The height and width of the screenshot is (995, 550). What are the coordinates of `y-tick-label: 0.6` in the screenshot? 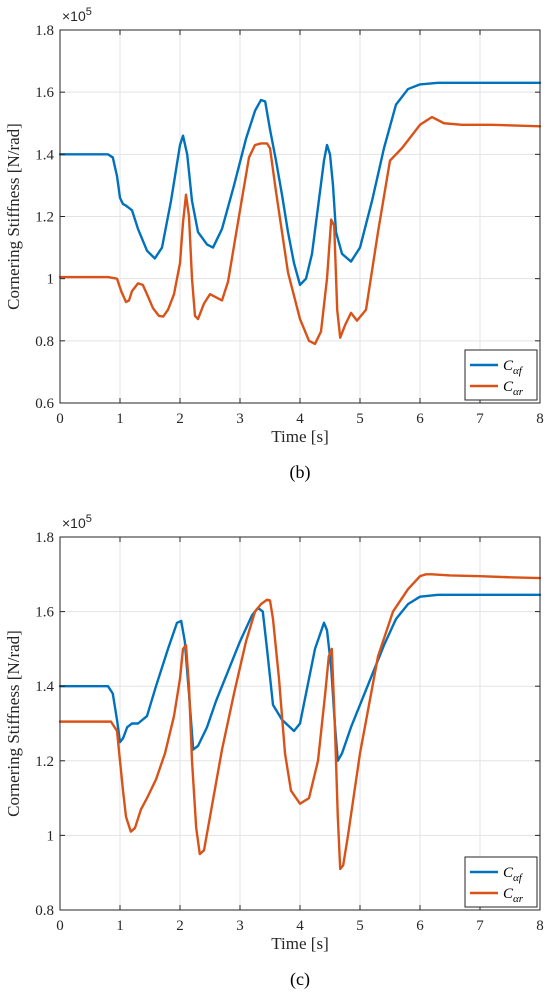 It's located at (44, 404).